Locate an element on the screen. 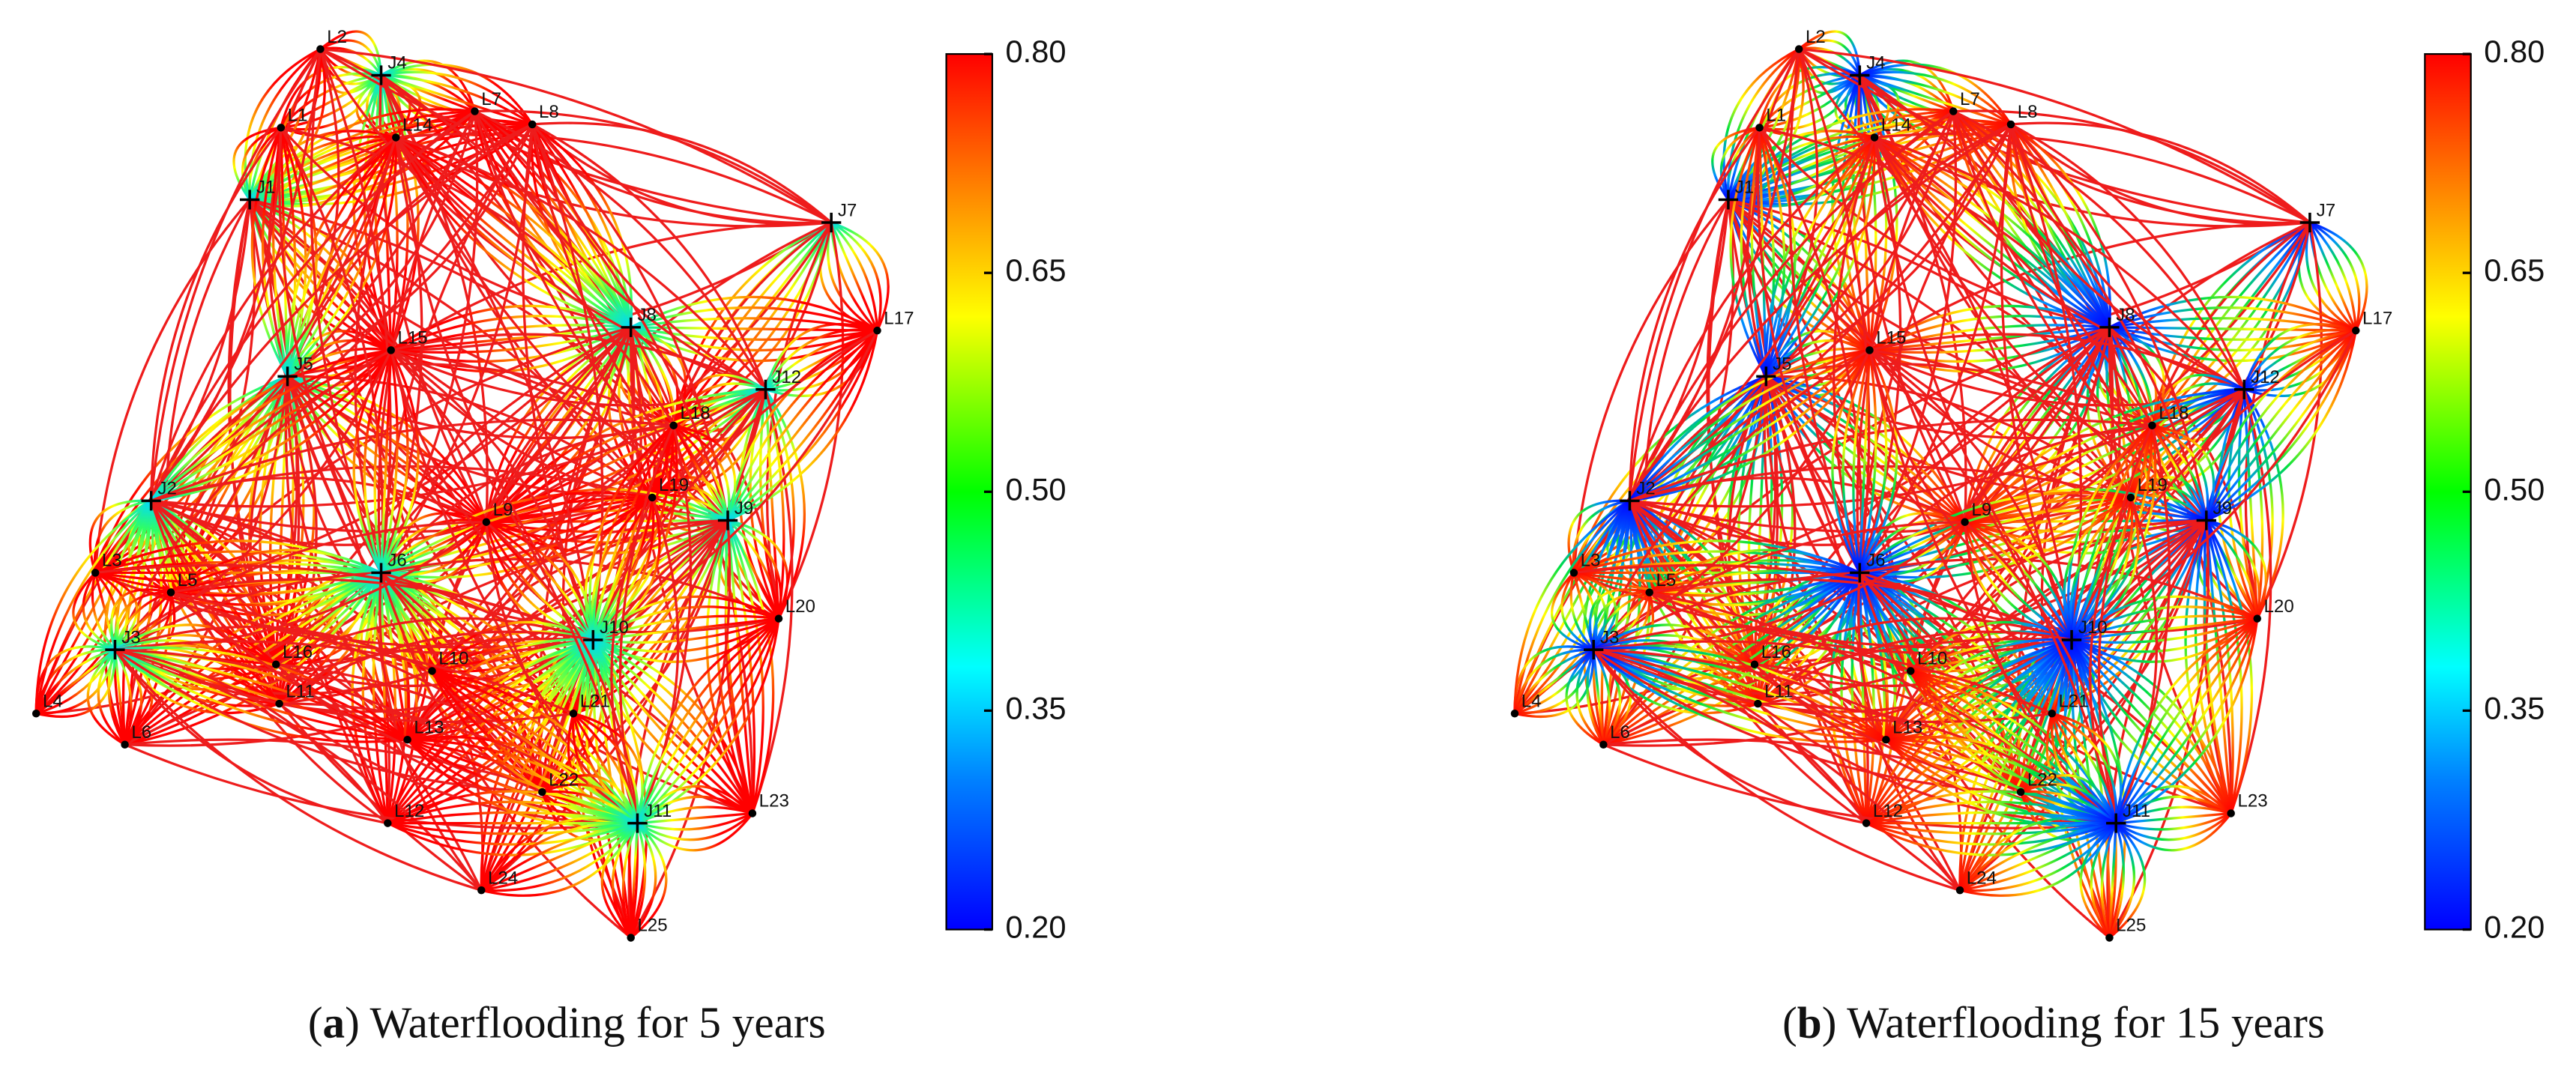  injector-well is located at coordinates (727, 520).